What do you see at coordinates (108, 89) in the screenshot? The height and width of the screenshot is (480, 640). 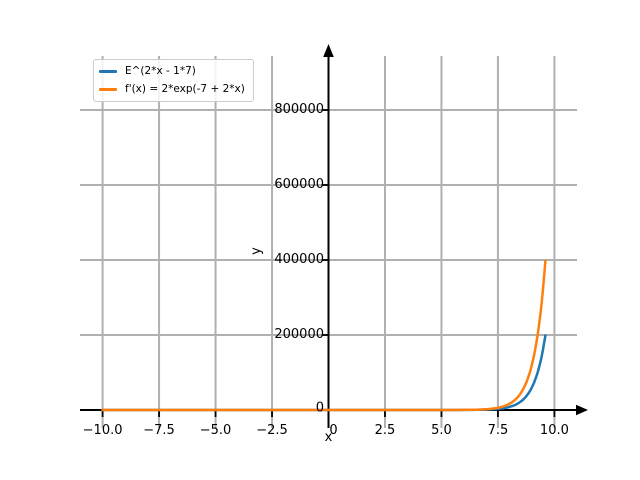 I see `legend-line-swatch-orange` at bounding box center [108, 89].